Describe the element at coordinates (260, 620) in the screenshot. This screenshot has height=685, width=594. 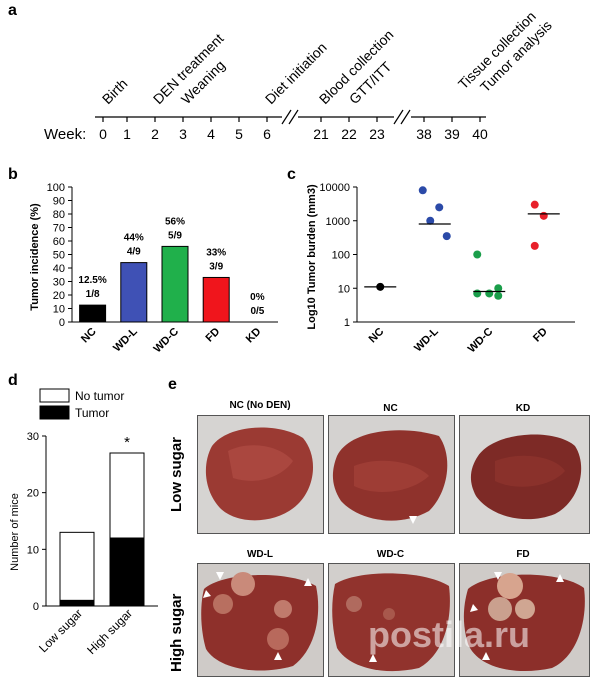
I see `liver-photo-wd-l` at that location.